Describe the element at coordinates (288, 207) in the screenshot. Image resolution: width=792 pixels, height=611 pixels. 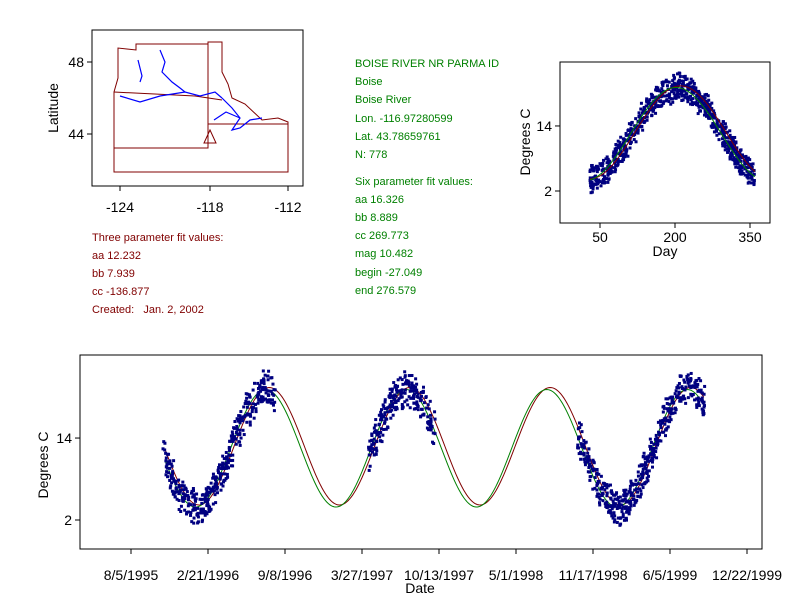
I see `x-tick-label: -112` at that location.